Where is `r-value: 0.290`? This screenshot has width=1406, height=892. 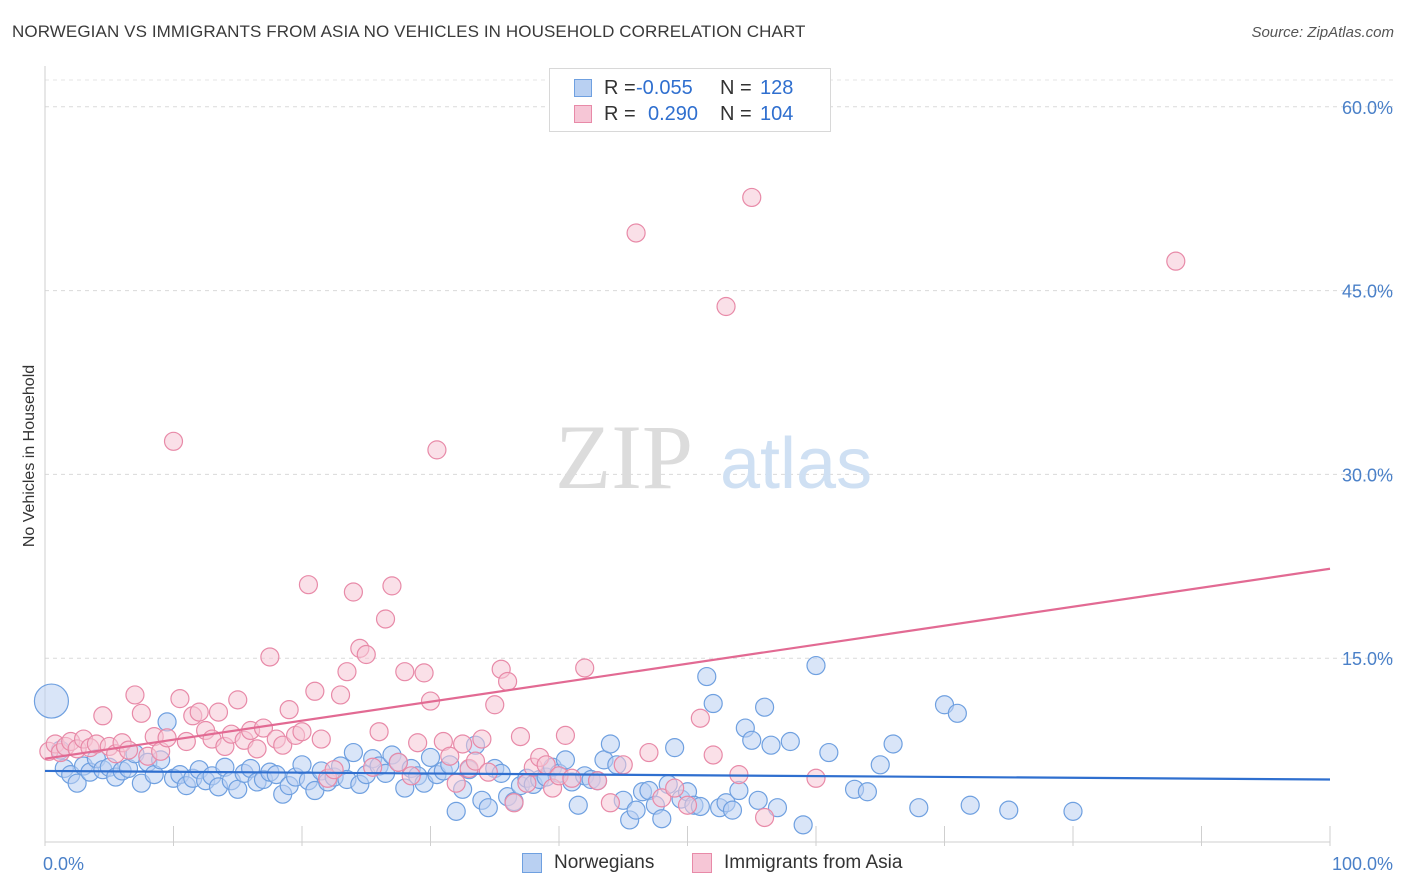 r-value: 0.290 is located at coordinates (673, 113).